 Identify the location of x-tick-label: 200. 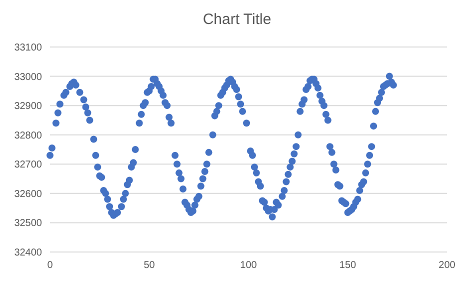
(447, 265).